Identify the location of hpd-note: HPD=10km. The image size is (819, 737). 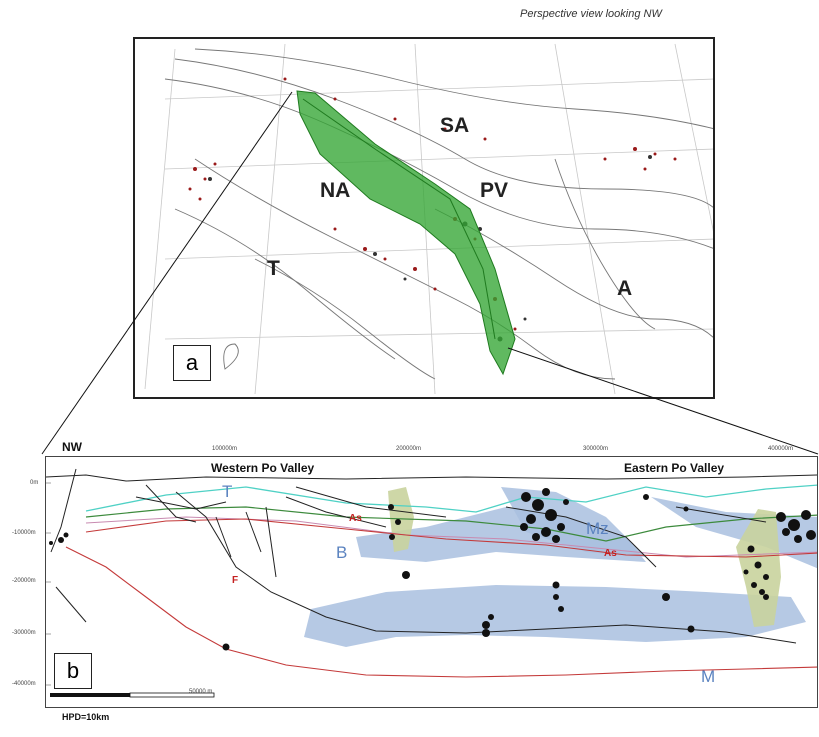
(86, 717).